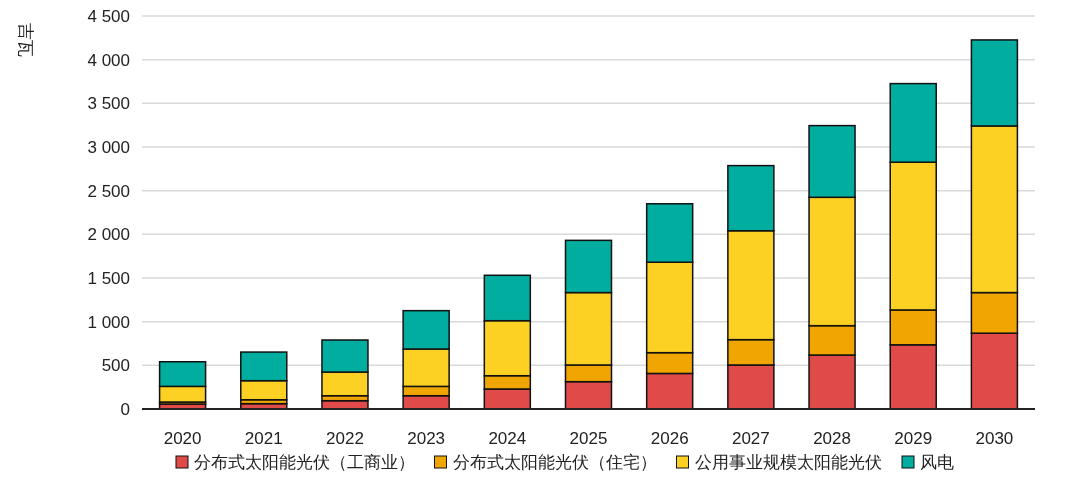  I want to click on y-tick-label: 0, so click(125, 409).